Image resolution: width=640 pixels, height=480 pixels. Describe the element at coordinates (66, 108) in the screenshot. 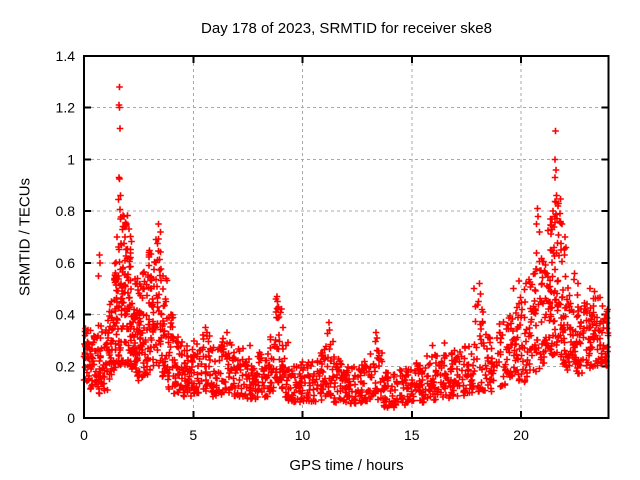

I see `svg-text: 1.2` at that location.